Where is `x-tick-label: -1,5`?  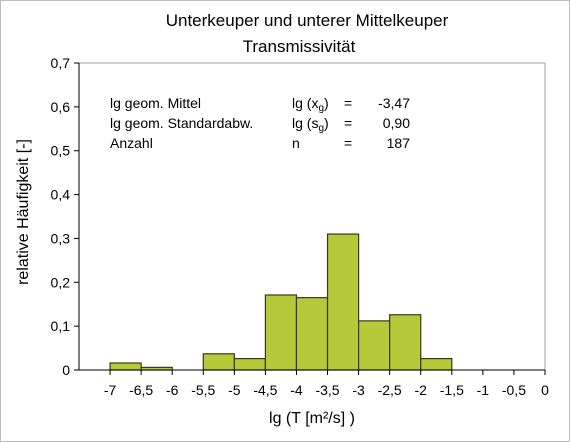 x-tick-label: -1,5 is located at coordinates (452, 390).